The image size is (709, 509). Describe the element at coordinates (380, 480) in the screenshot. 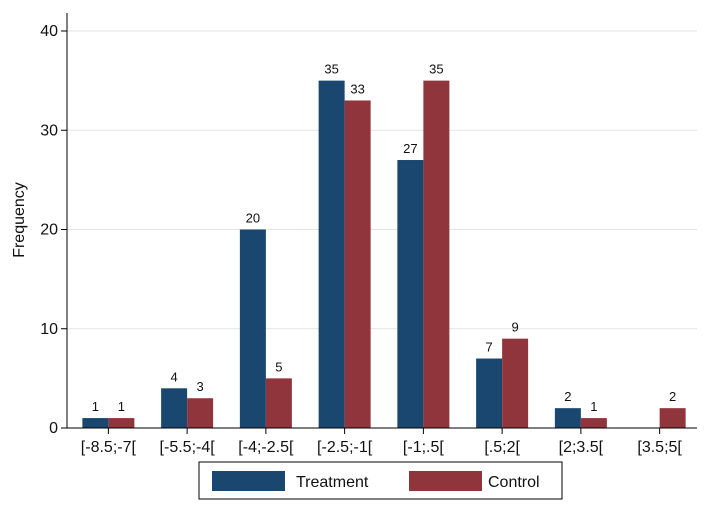

I see `legend: Treatment Control` at that location.